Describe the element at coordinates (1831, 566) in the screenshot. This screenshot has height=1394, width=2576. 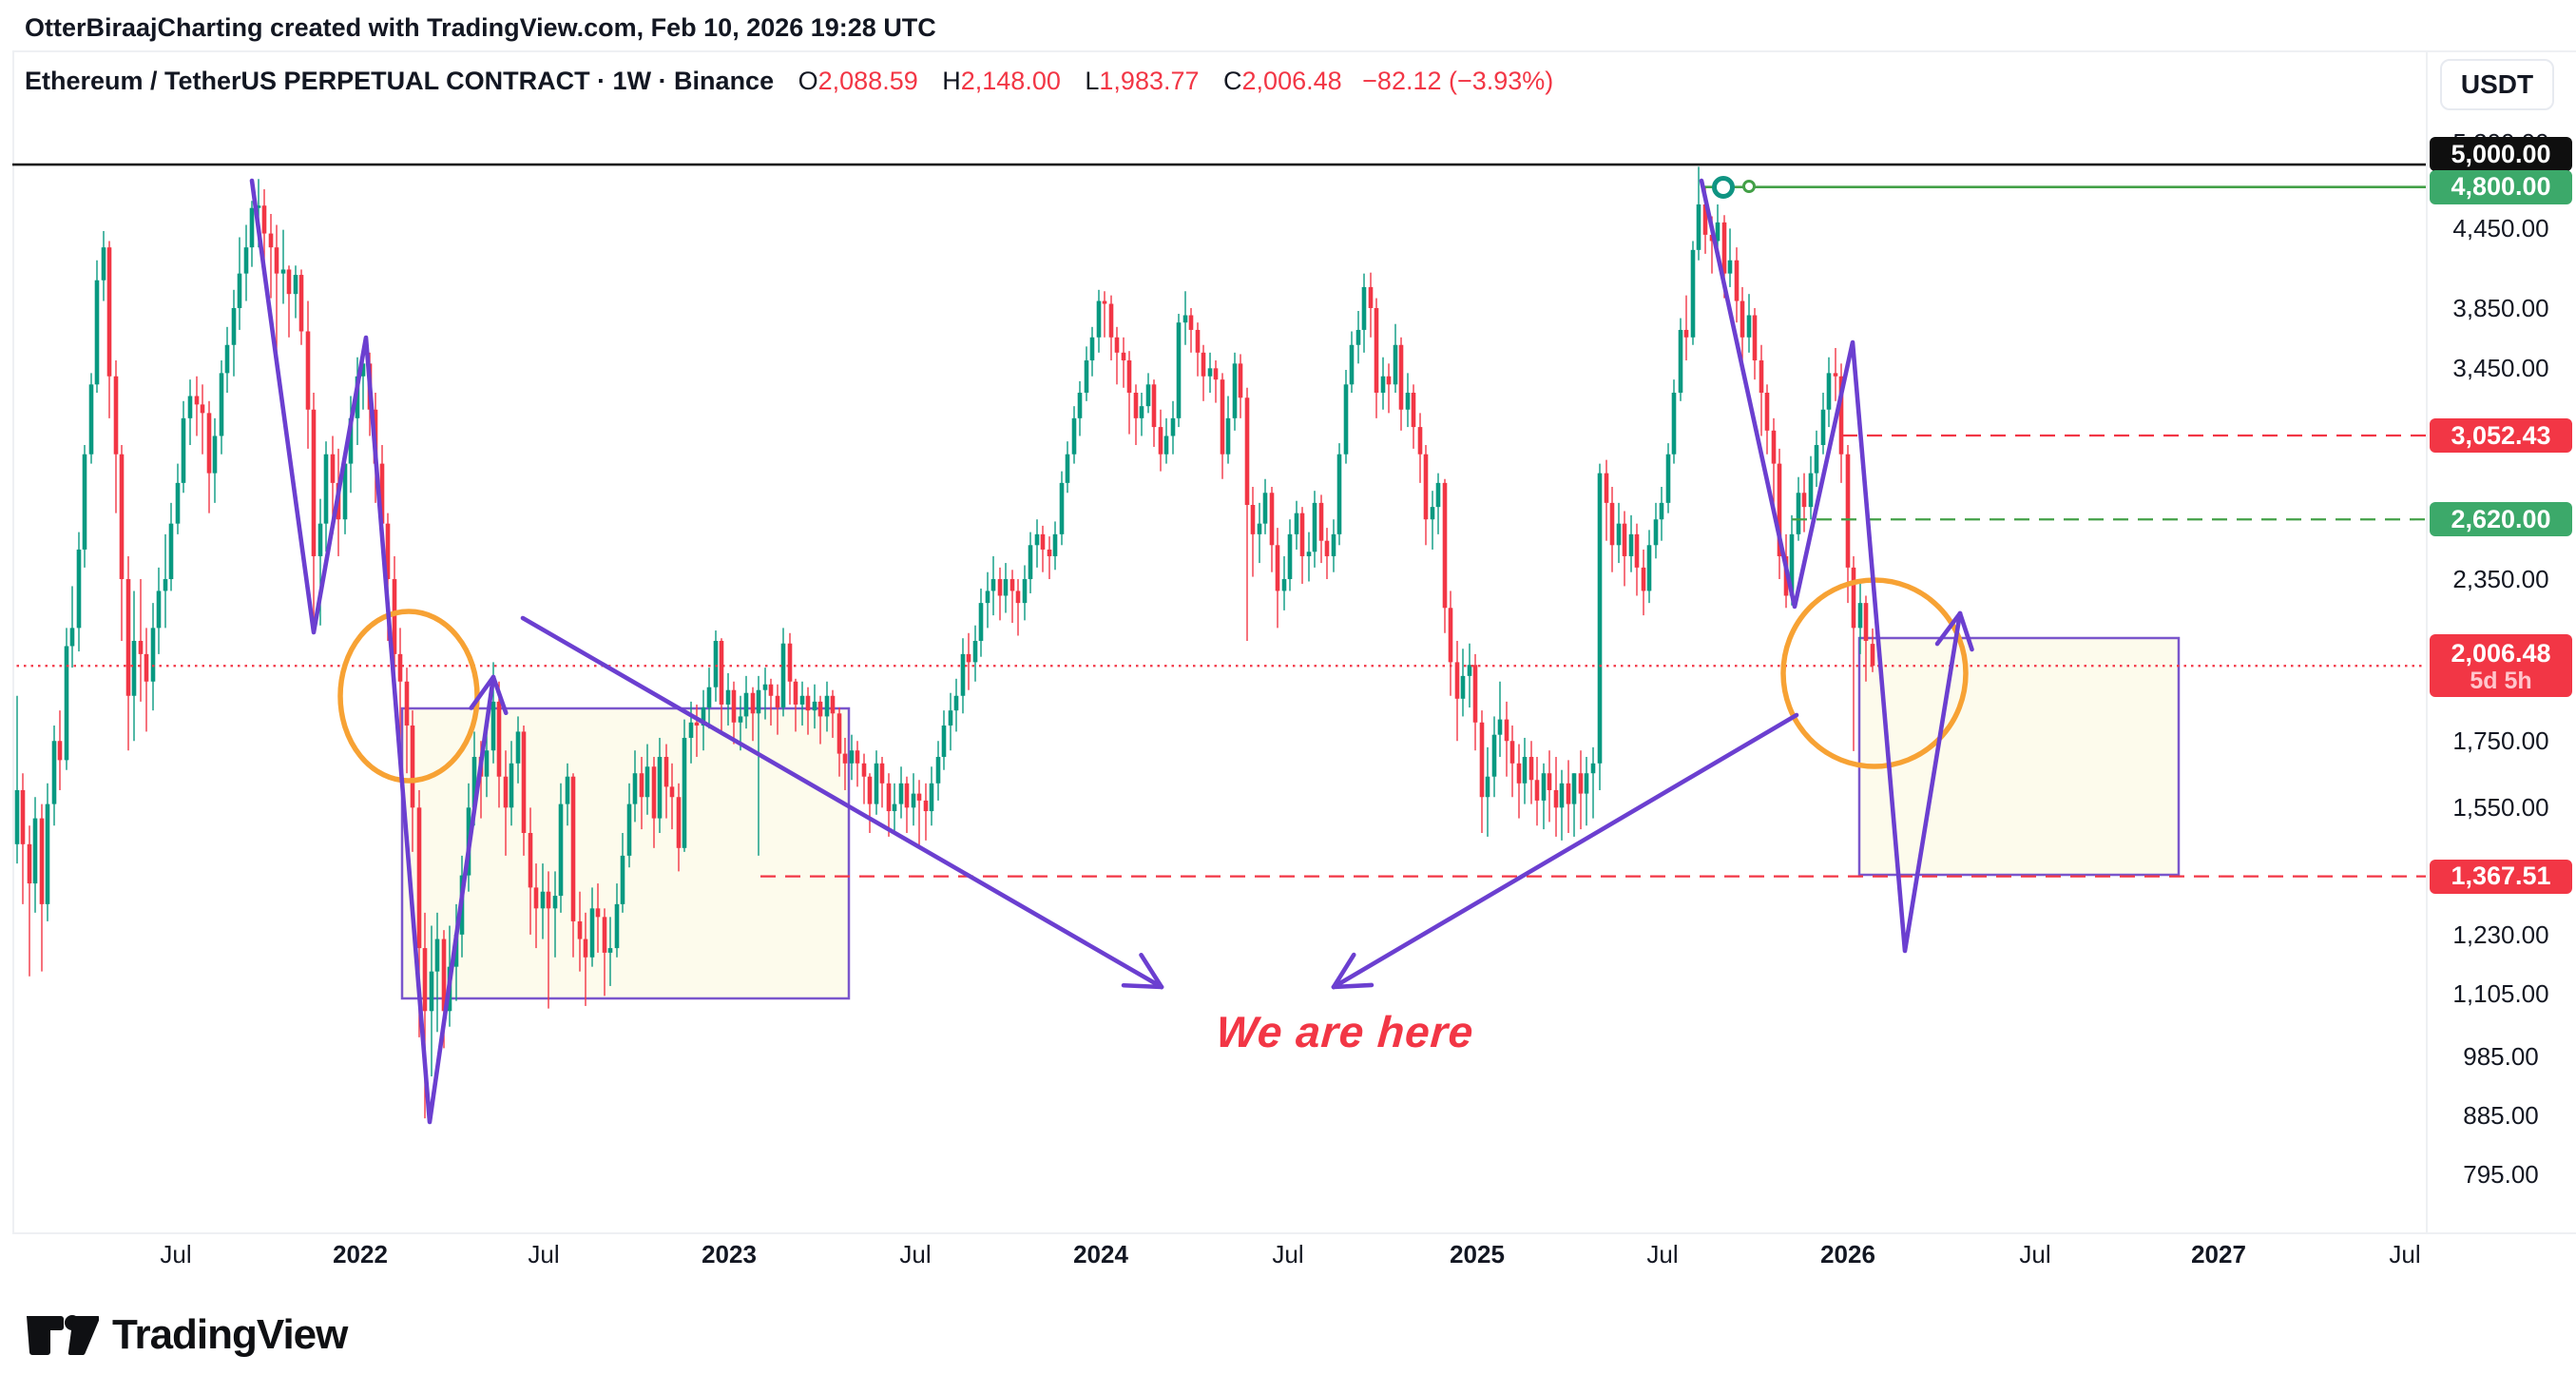
I see `zigzag-pattern-2025-2026` at that location.